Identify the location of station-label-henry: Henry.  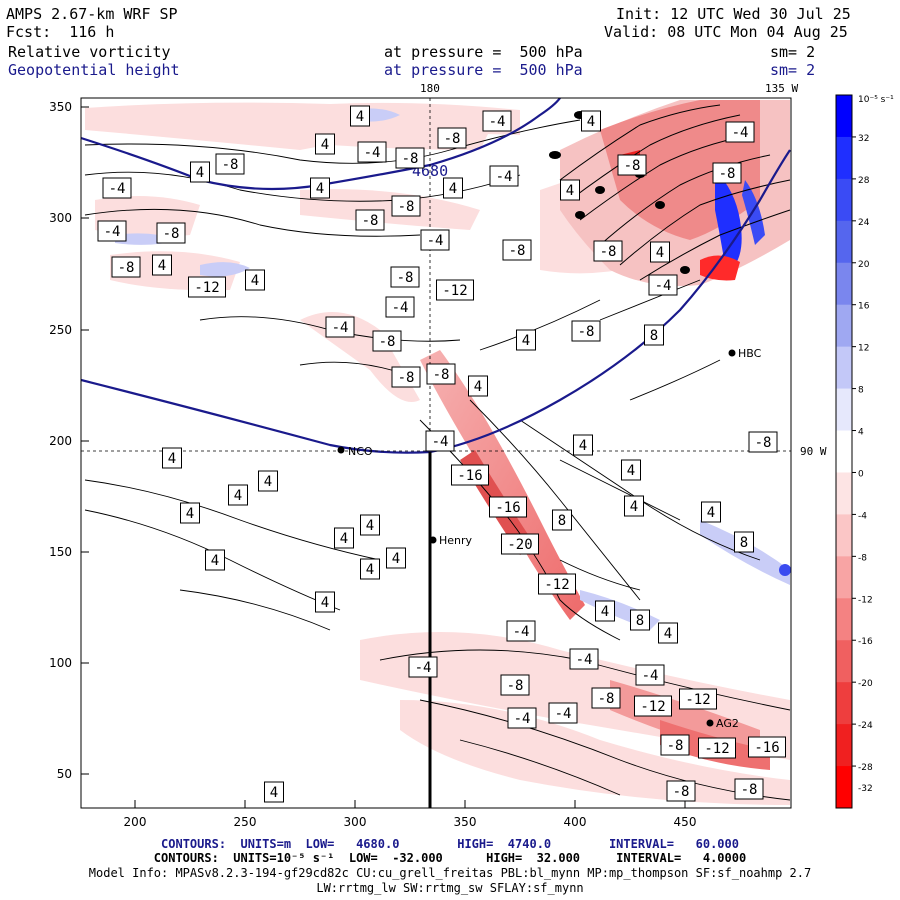
(456, 540).